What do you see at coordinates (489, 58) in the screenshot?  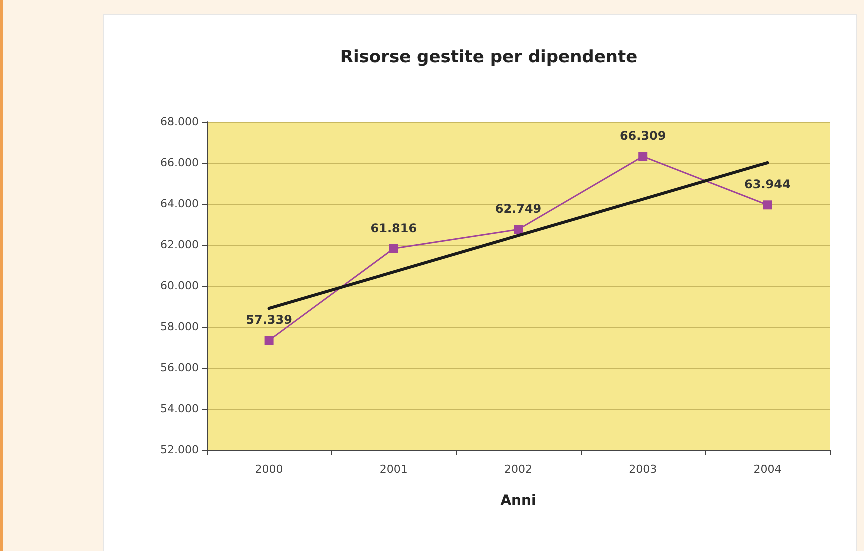 I see `chart-title: Risorse gestite per dipendente` at bounding box center [489, 58].